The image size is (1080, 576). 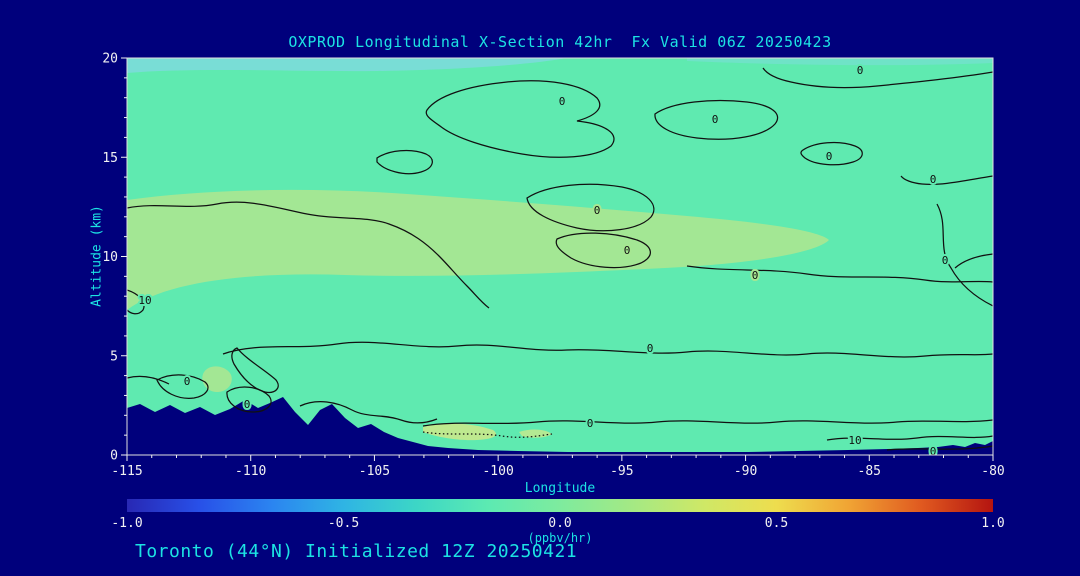 What do you see at coordinates (374, 471) in the screenshot?
I see `x-axis-tick-label: -105` at bounding box center [374, 471].